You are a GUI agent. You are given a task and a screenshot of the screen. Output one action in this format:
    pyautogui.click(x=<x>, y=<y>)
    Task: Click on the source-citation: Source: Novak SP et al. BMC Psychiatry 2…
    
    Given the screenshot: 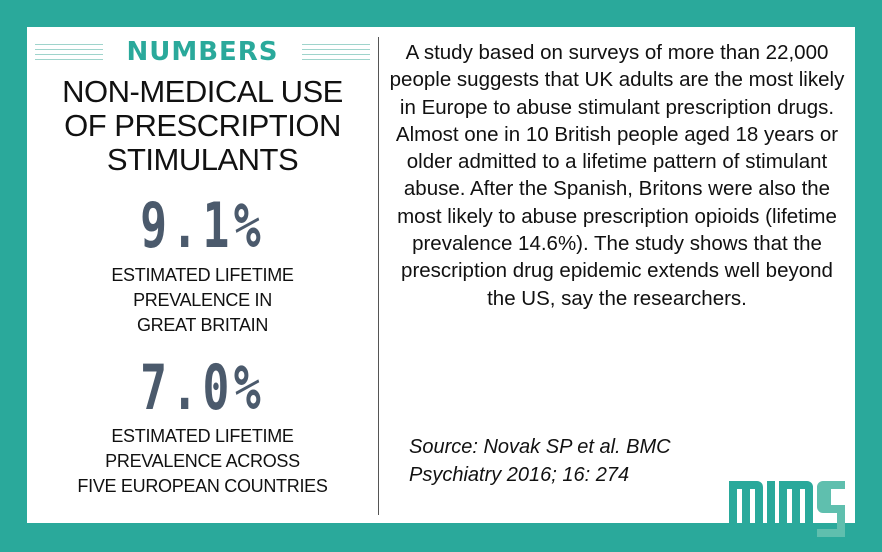 What is the action you would take?
    pyautogui.click(x=559, y=461)
    